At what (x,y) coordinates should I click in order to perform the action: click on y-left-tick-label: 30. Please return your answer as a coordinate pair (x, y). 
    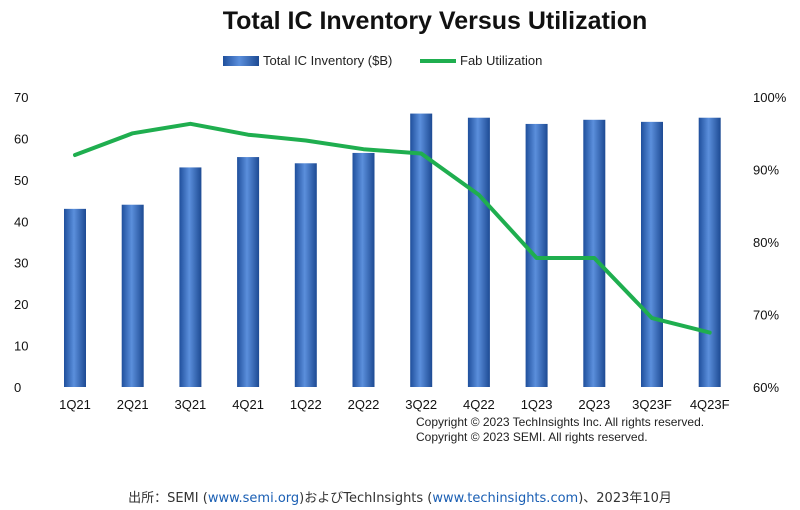
    Looking at the image, I should click on (21, 263).